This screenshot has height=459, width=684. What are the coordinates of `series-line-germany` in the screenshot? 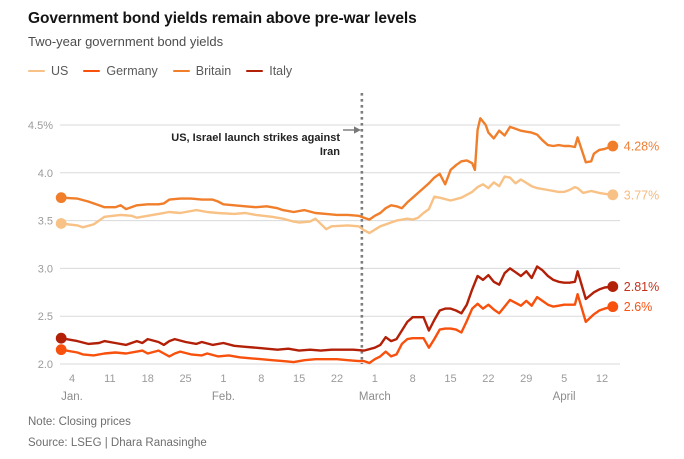 It's located at (337, 329).